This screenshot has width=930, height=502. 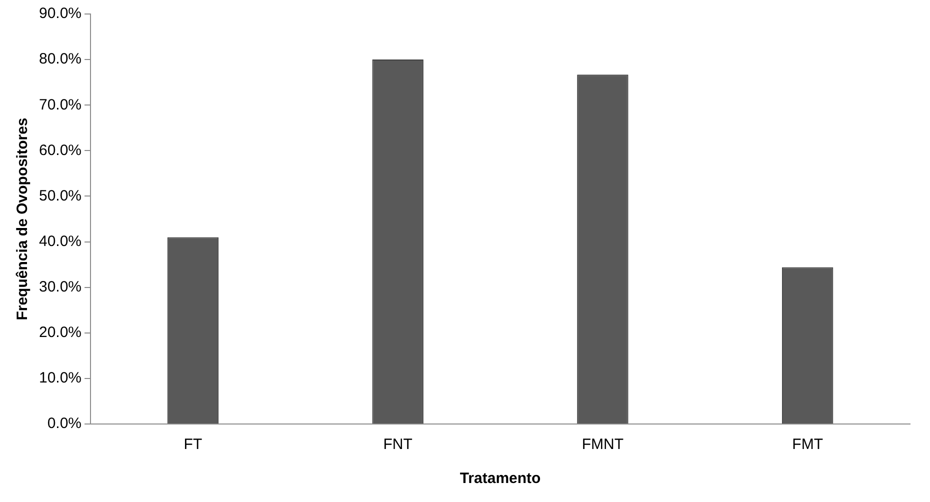 I want to click on y-tick-label: 70.0%, so click(x=60, y=105).